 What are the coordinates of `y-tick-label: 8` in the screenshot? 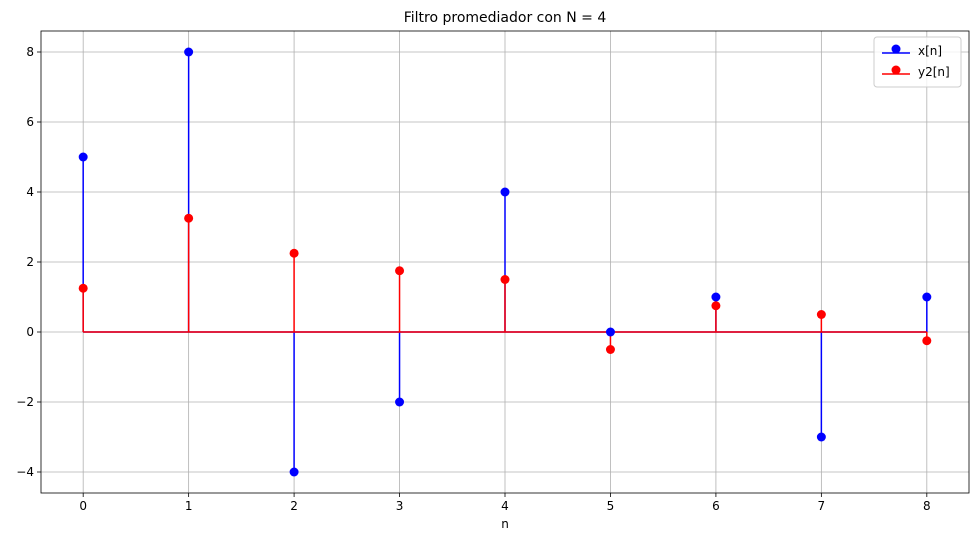 It's located at (30, 52).